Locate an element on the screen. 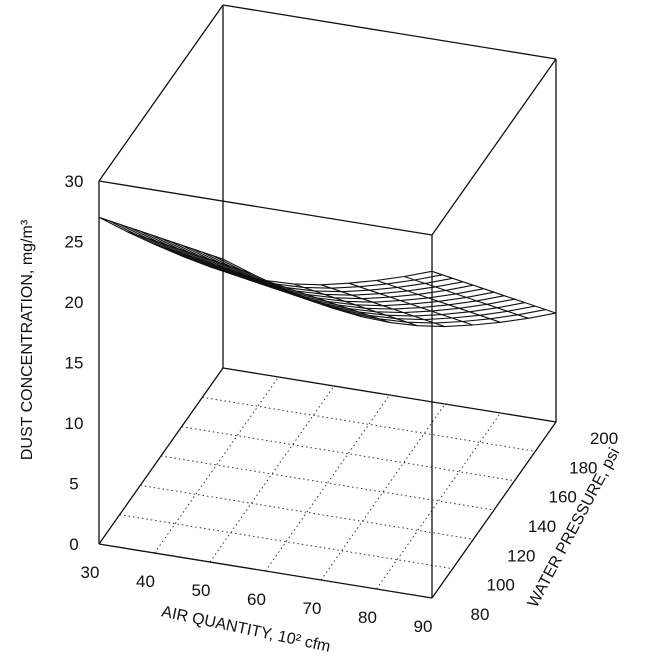  y-tick-label: 80 is located at coordinates (480, 614).